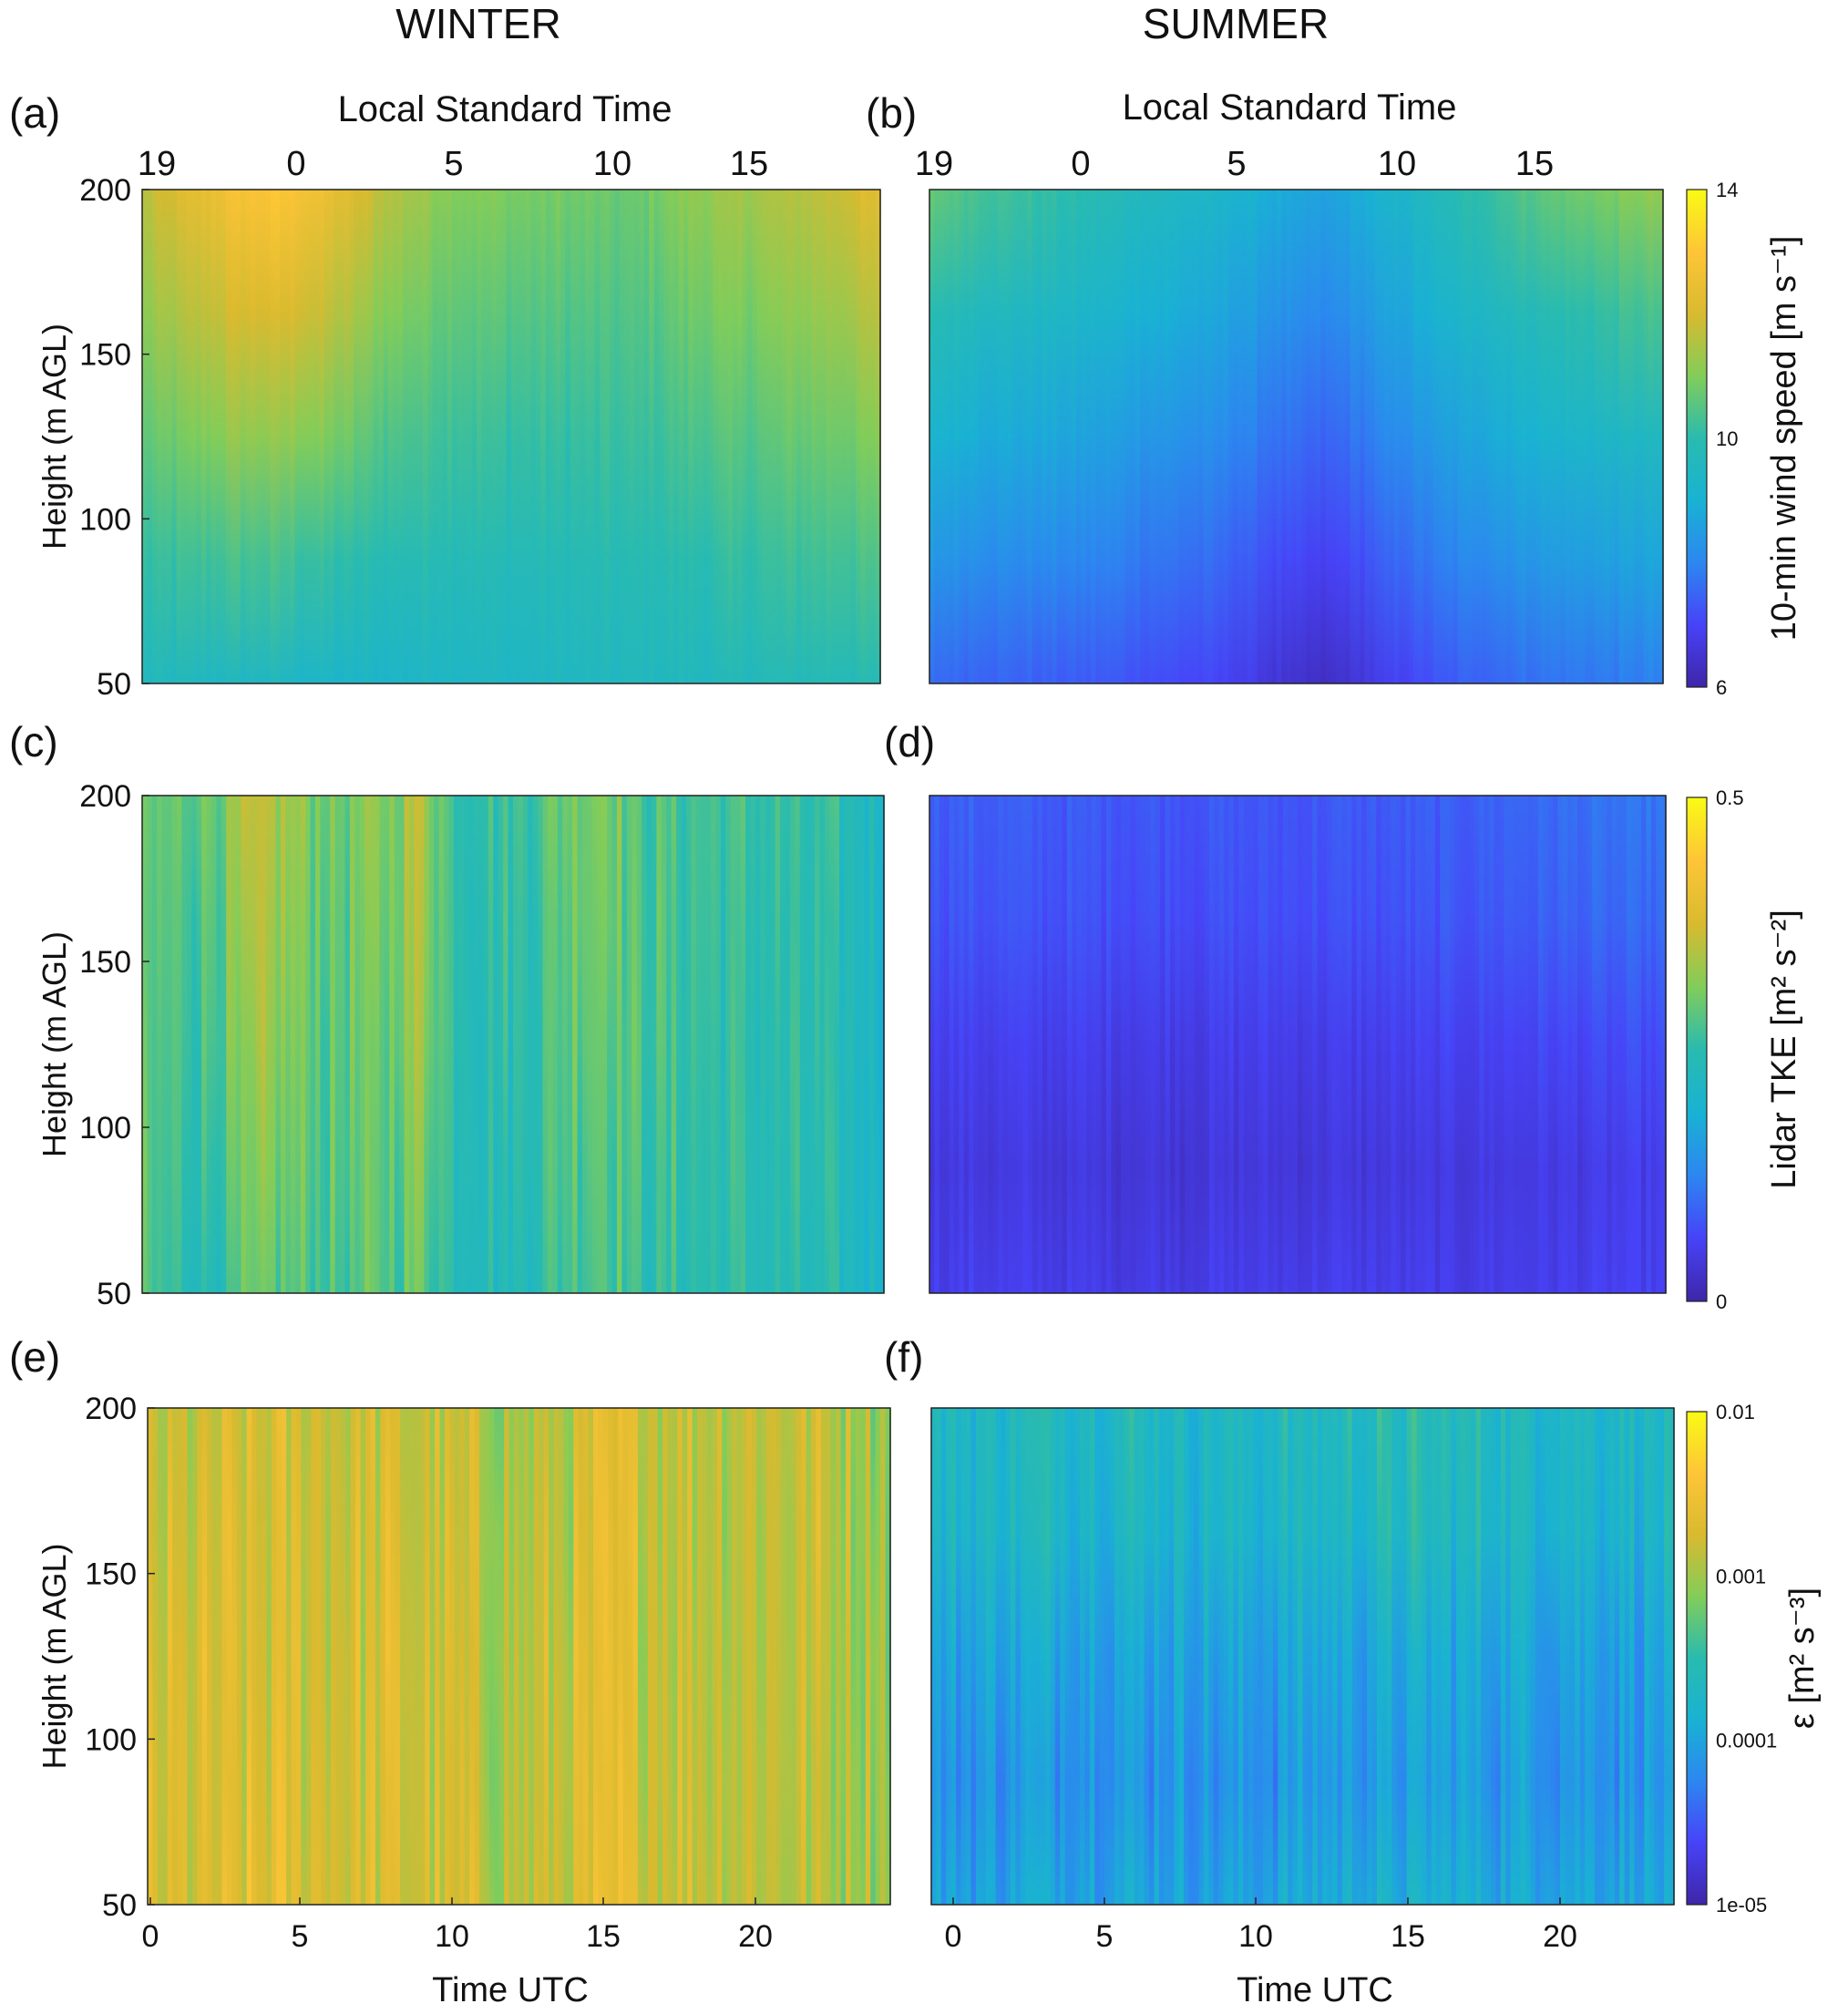 Image resolution: width=1848 pixels, height=2014 pixels. I want to click on panel-frame, so click(511, 436).